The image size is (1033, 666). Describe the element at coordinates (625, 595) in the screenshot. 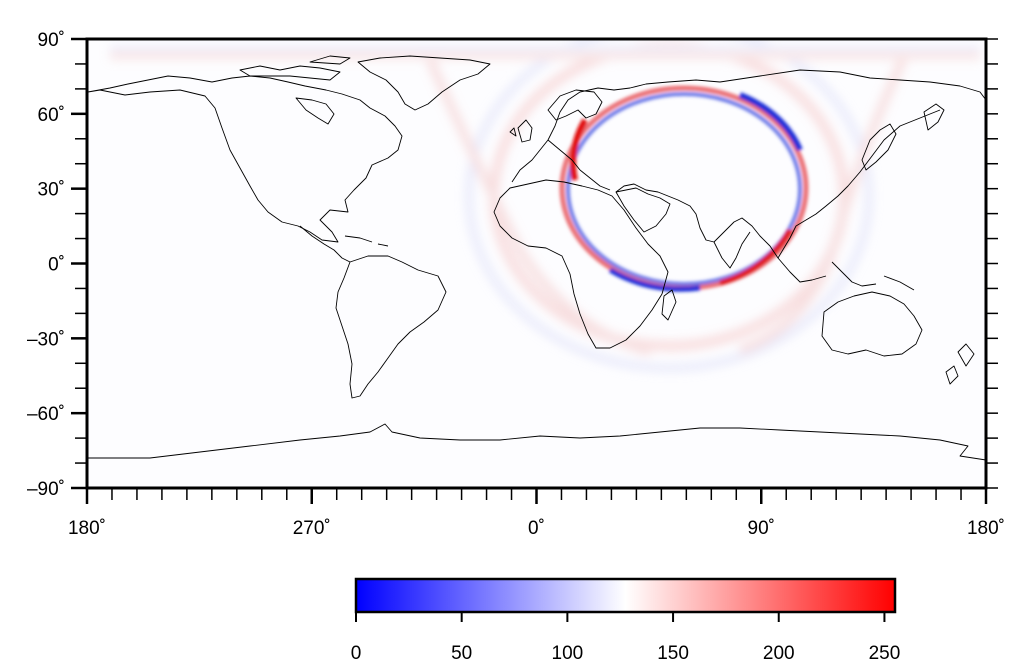

I see `colorbar` at that location.